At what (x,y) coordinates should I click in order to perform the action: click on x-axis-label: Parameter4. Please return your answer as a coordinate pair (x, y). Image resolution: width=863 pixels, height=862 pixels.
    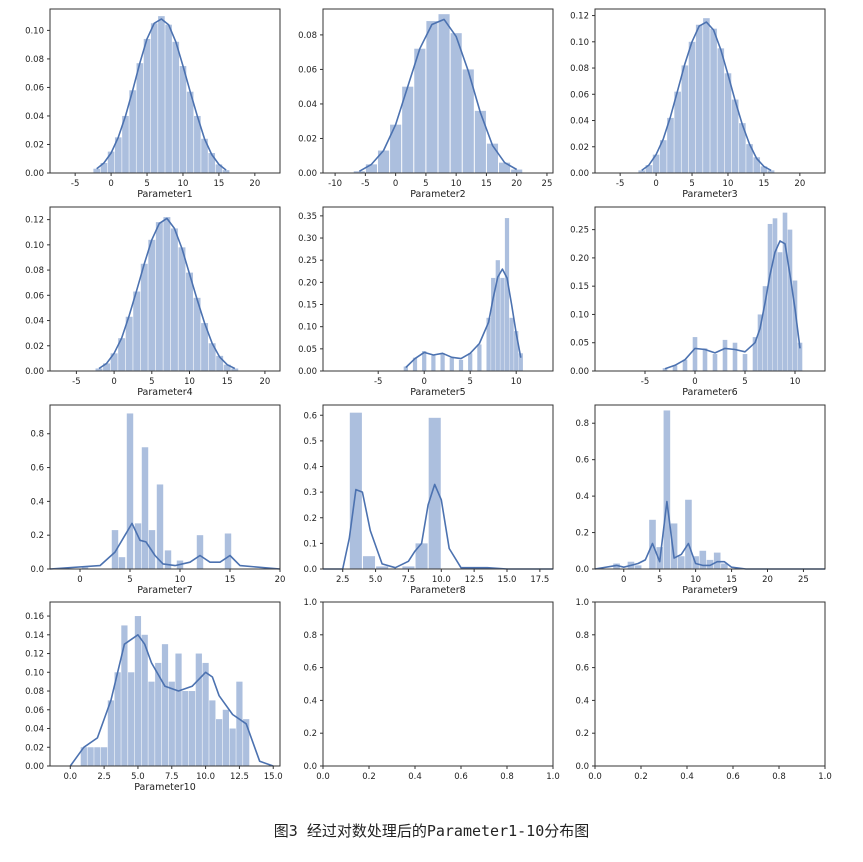
    Looking at the image, I should click on (164, 392).